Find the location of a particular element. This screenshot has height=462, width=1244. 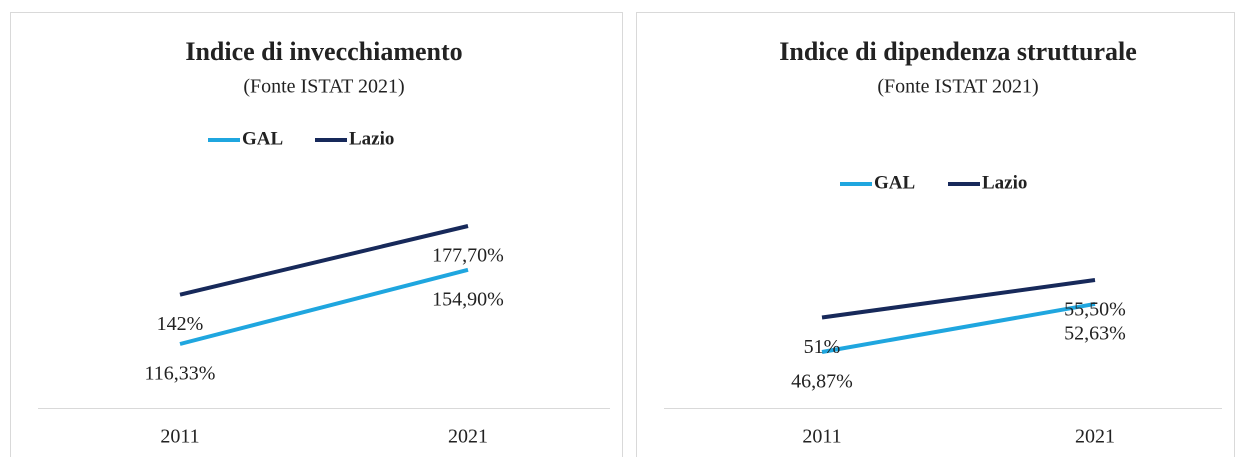

data-label: 52,63% is located at coordinates (1095, 334).